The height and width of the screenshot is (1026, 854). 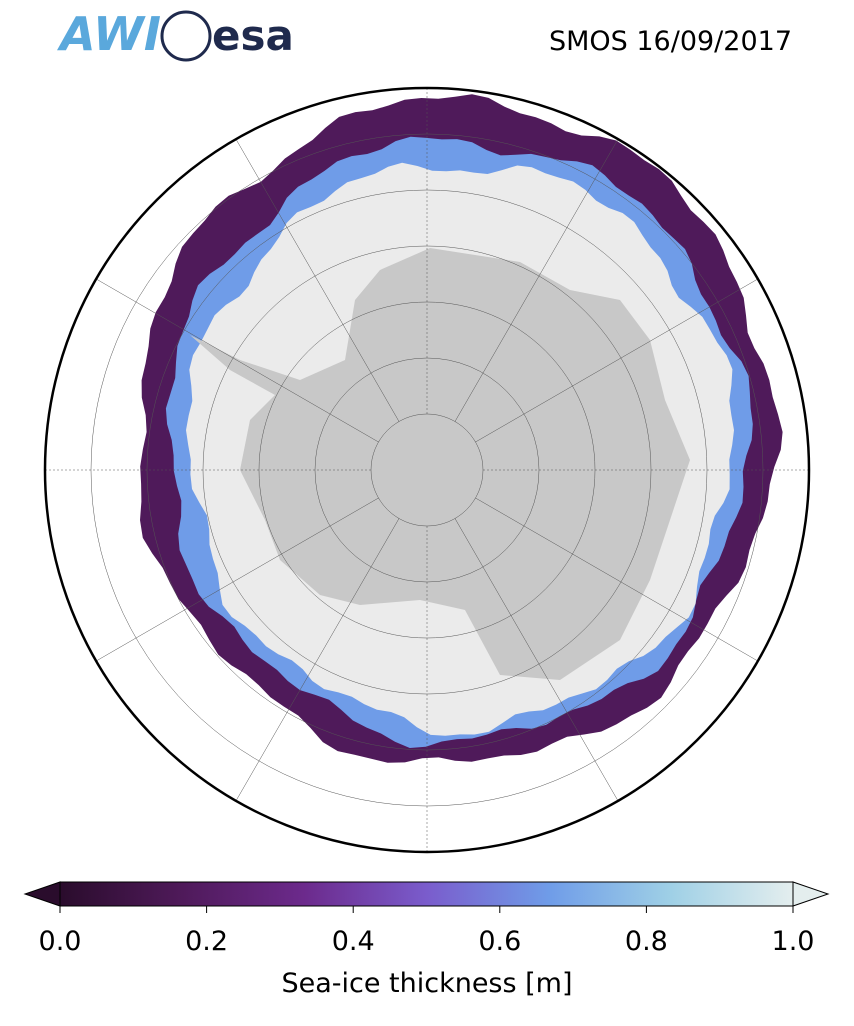 I want to click on esa-emblem, so click(x=186, y=36).